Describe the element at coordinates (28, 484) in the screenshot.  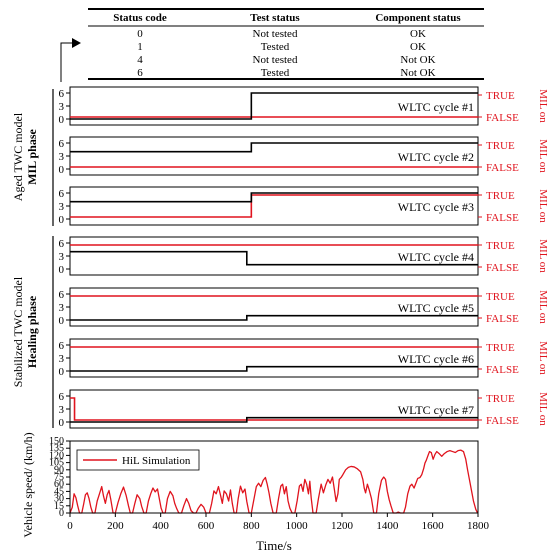
I see `y-axis-title: Vehicle speed/ (km/h)` at that location.